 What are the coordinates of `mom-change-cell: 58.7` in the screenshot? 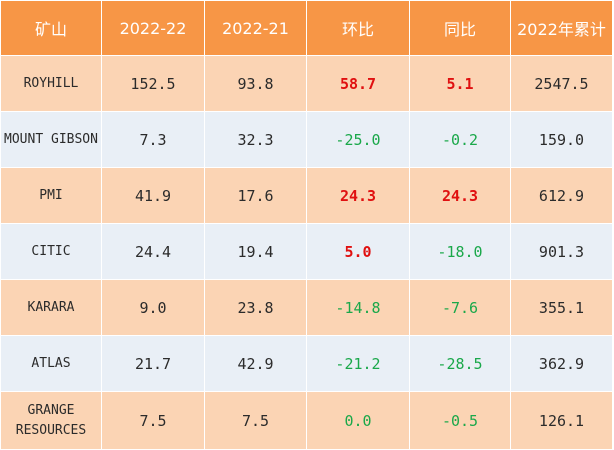 It's located at (358, 83).